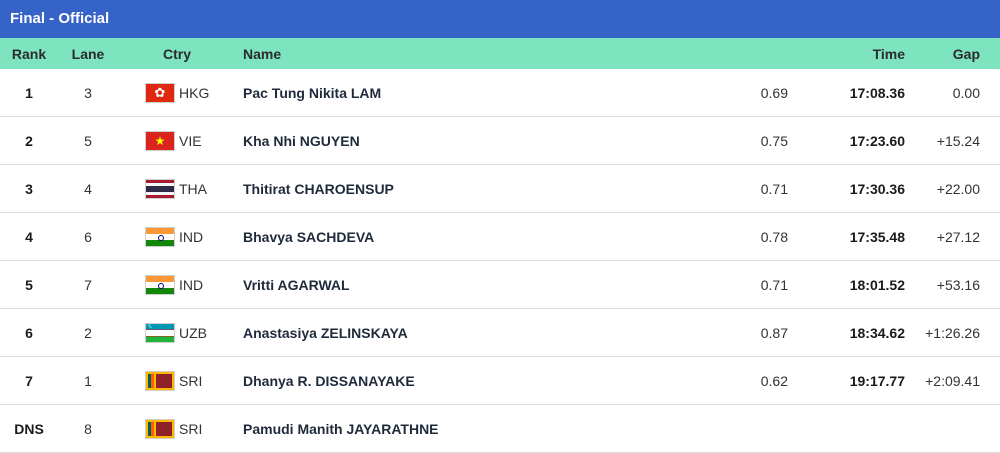  Describe the element at coordinates (176, 53) in the screenshot. I see `header-country: Ctry` at that location.